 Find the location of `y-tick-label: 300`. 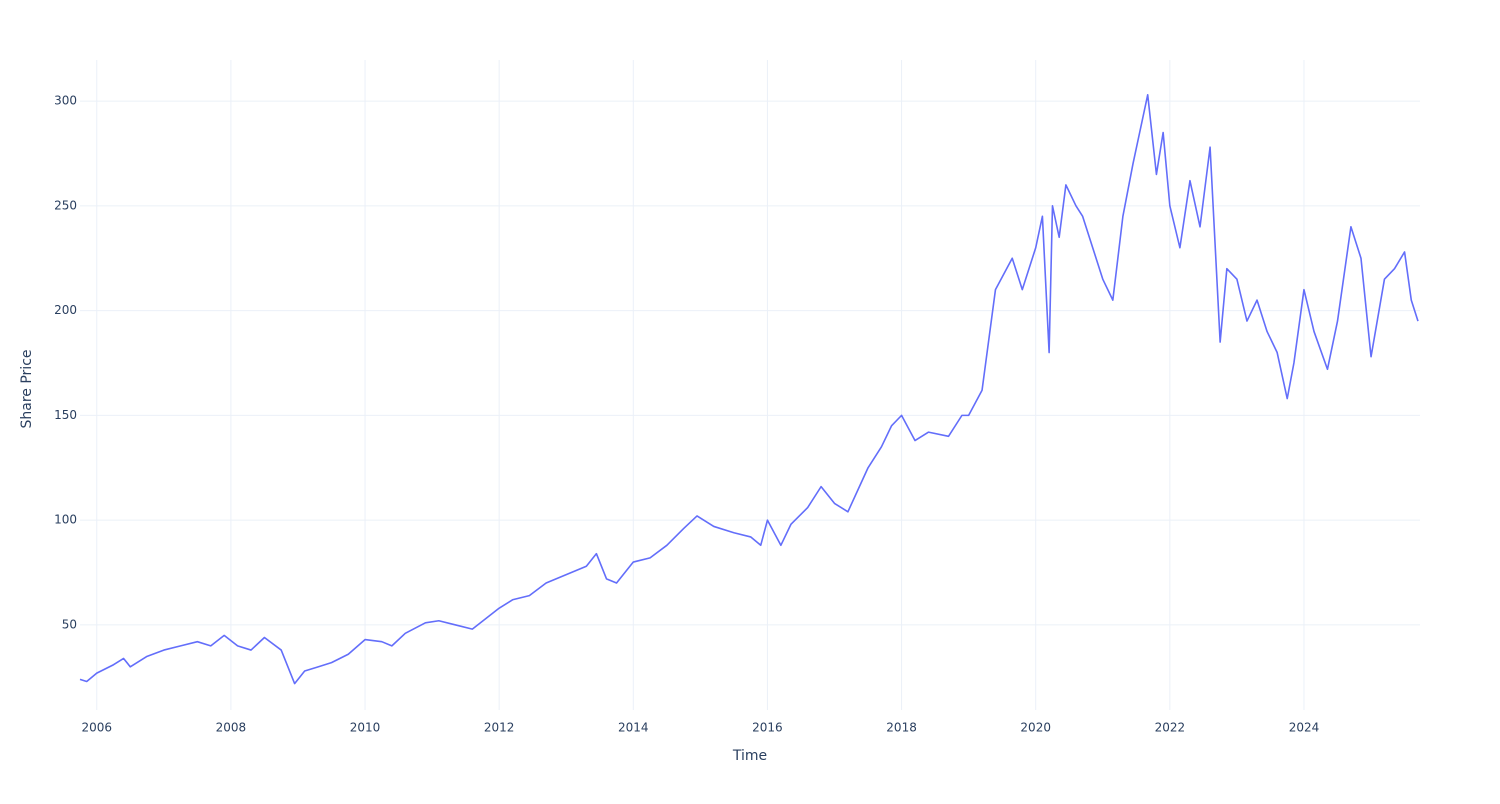

y-tick-label: 300 is located at coordinates (65, 101).